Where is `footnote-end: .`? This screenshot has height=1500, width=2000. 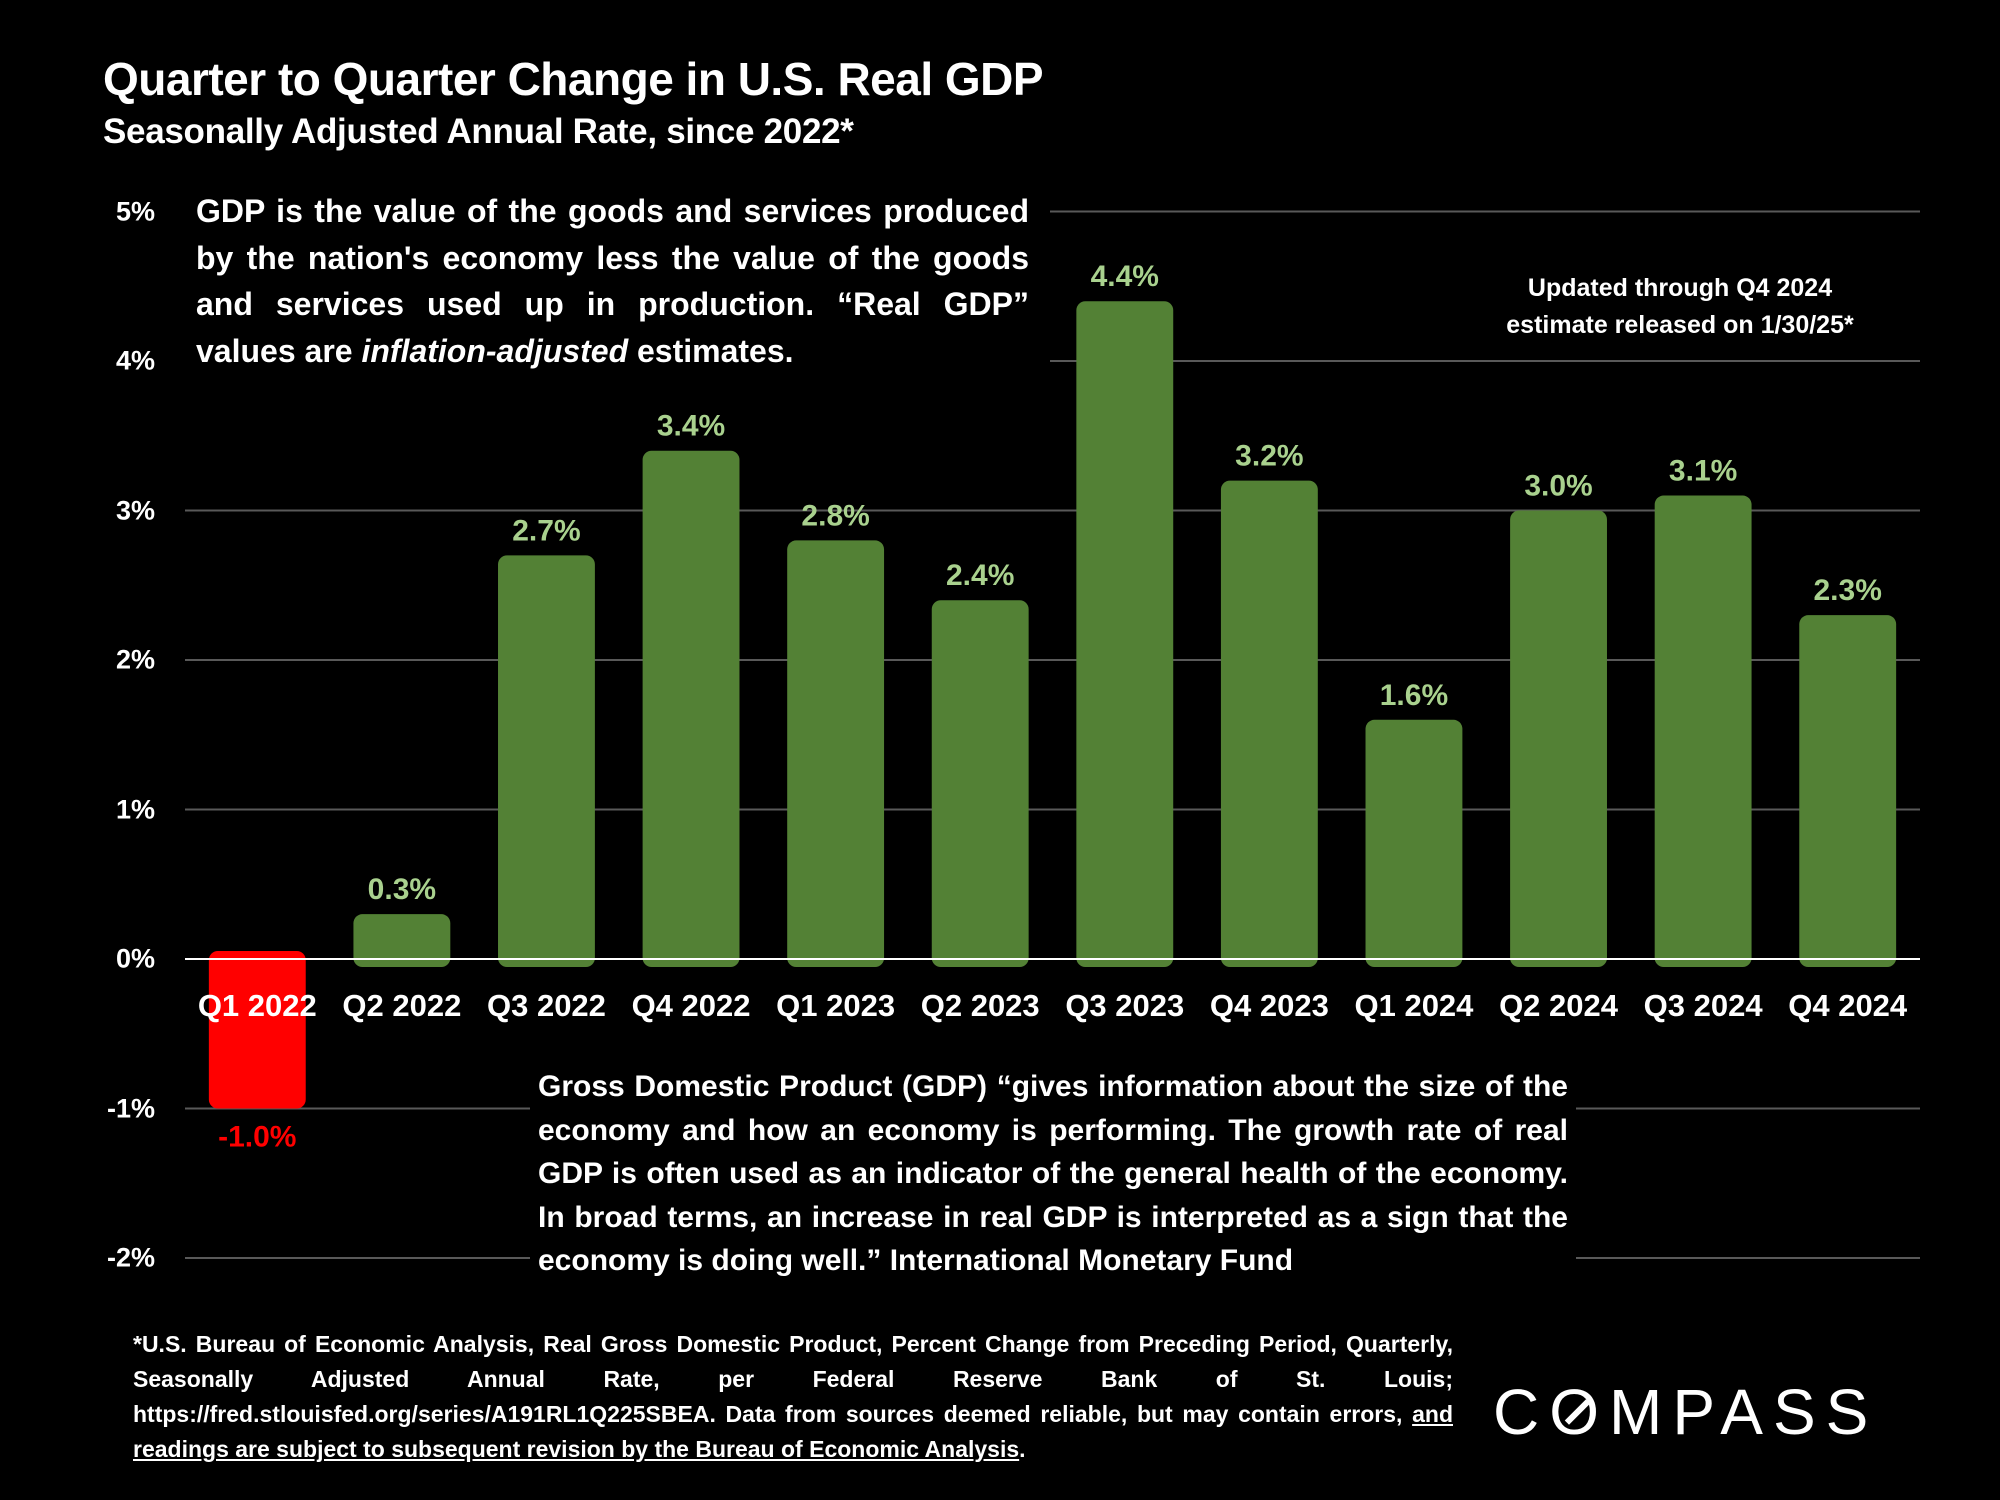
footnote-end: . is located at coordinates (1022, 1449).